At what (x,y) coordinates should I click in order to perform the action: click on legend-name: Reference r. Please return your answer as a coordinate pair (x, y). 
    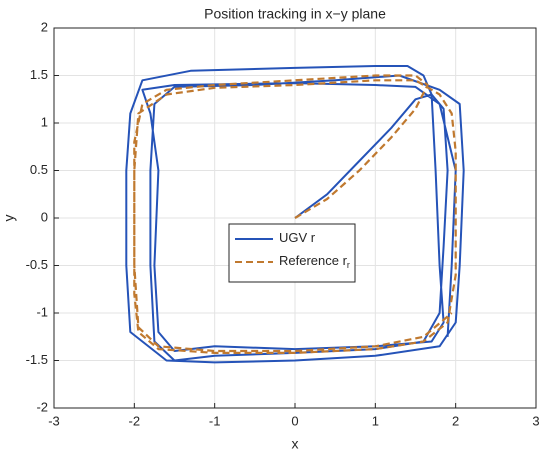
    Looking at the image, I should click on (313, 260).